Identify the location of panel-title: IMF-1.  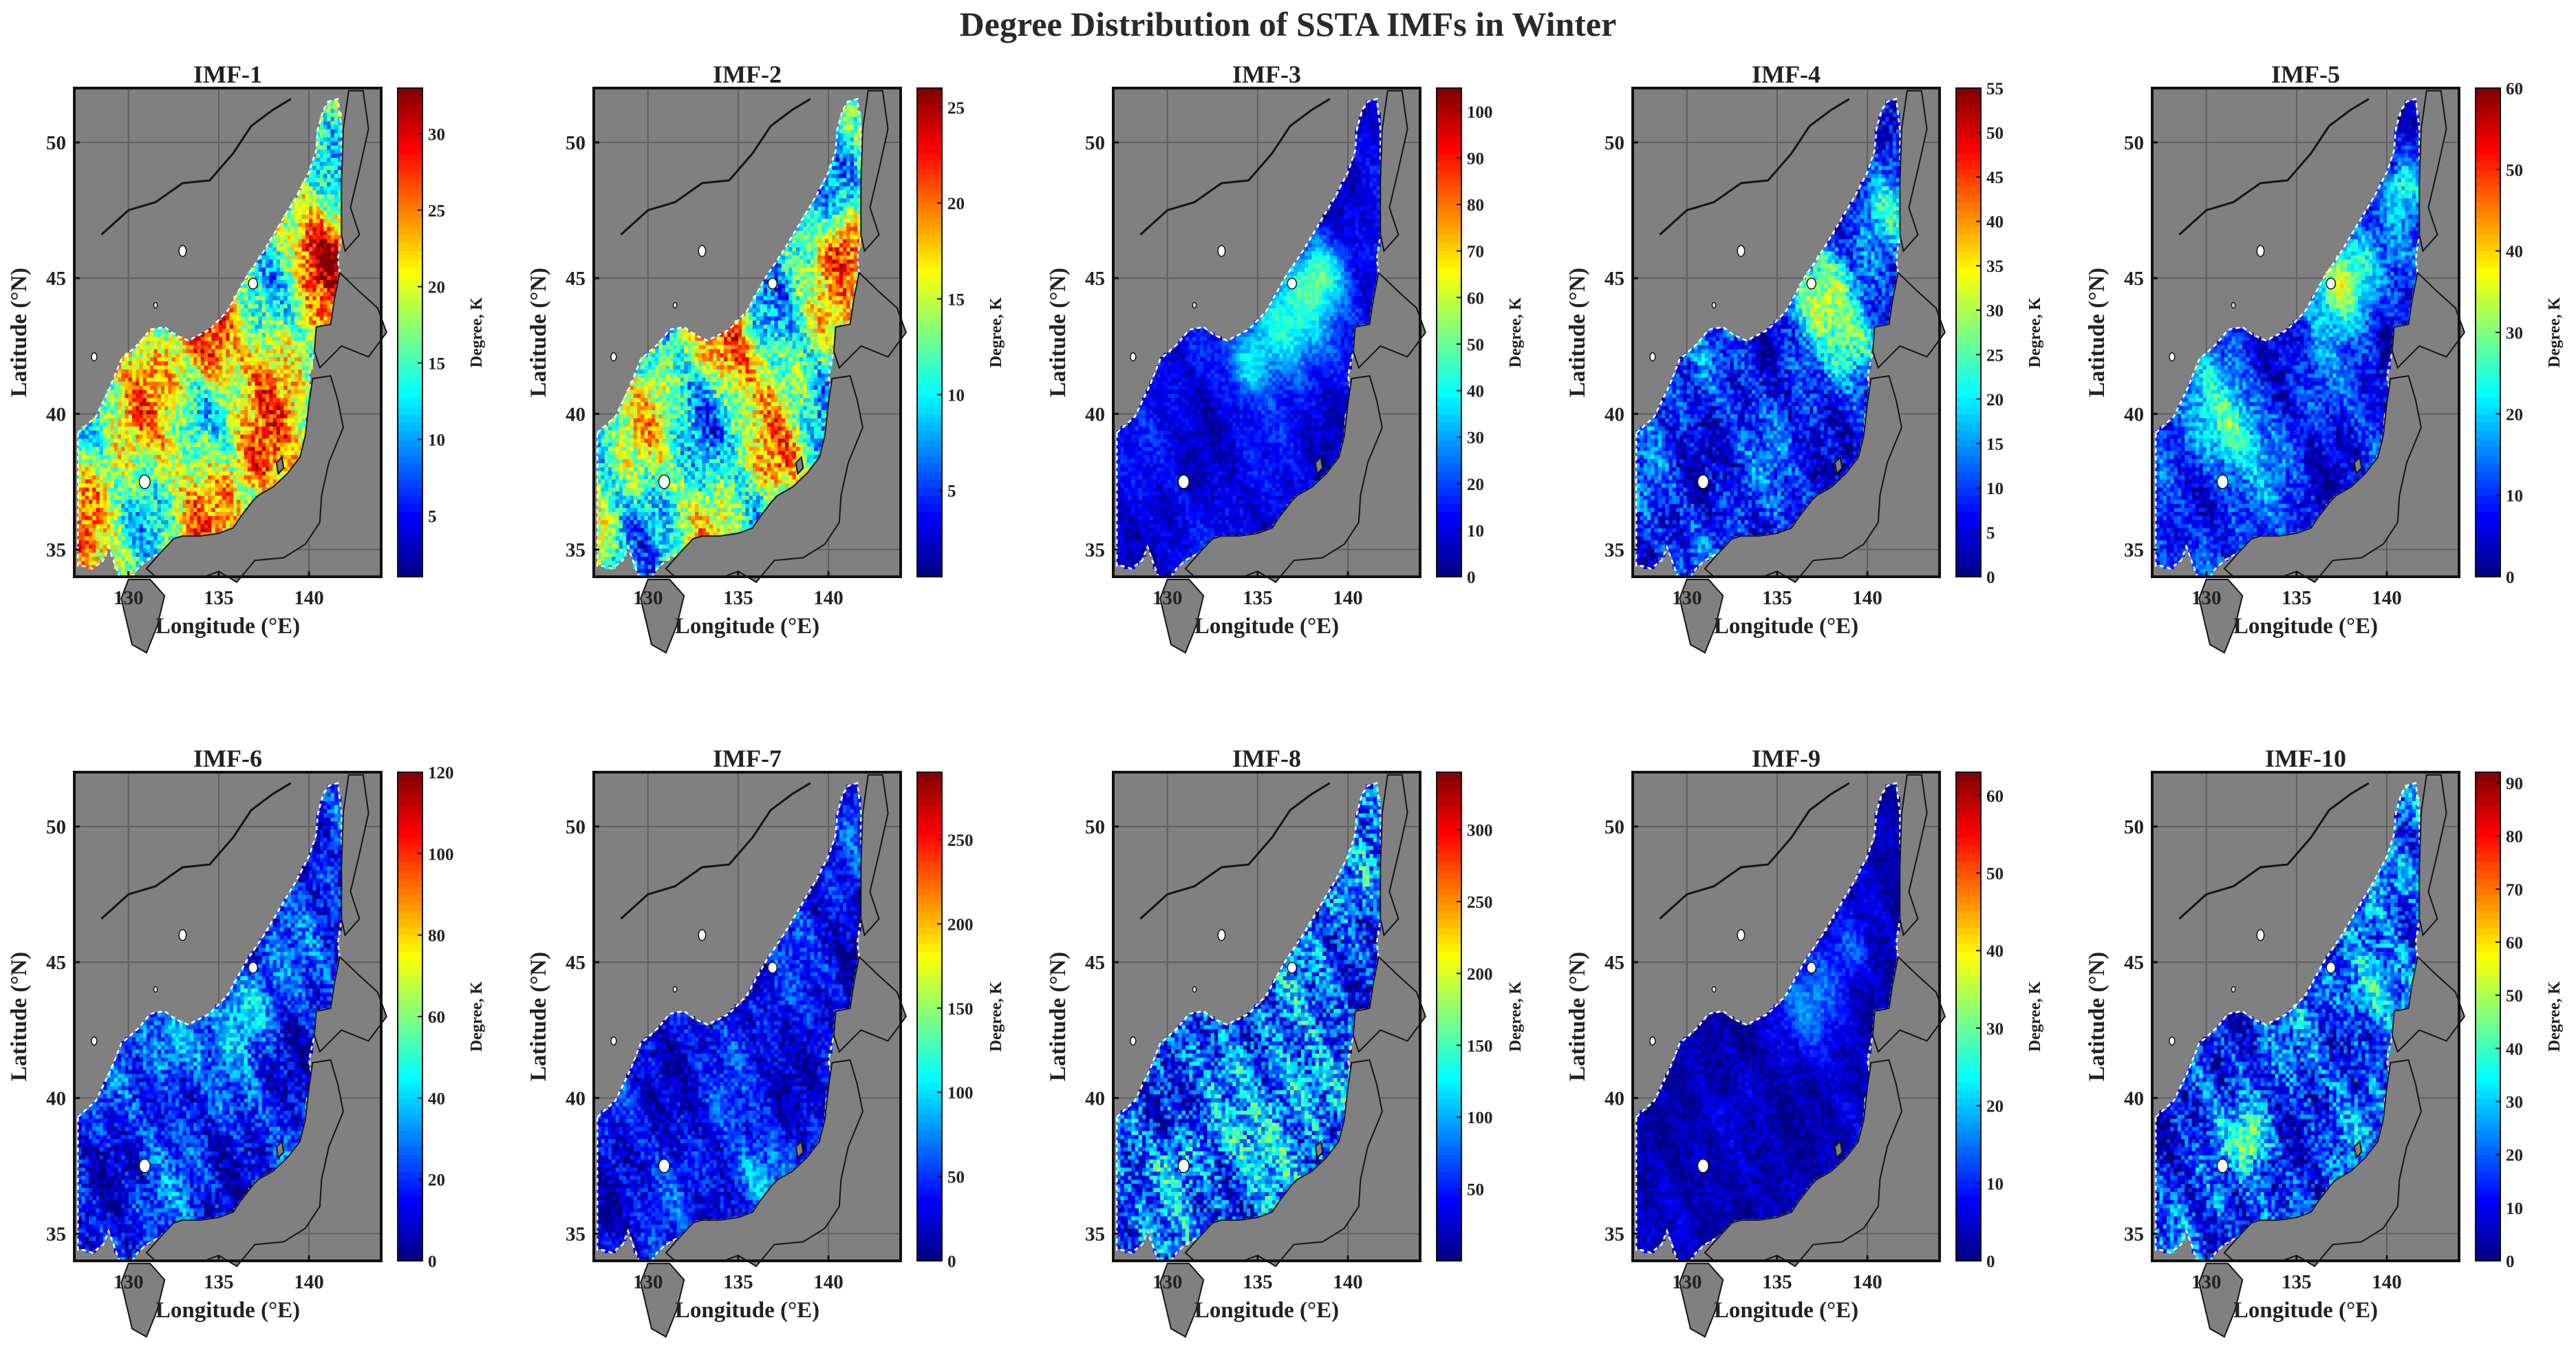
(227, 74).